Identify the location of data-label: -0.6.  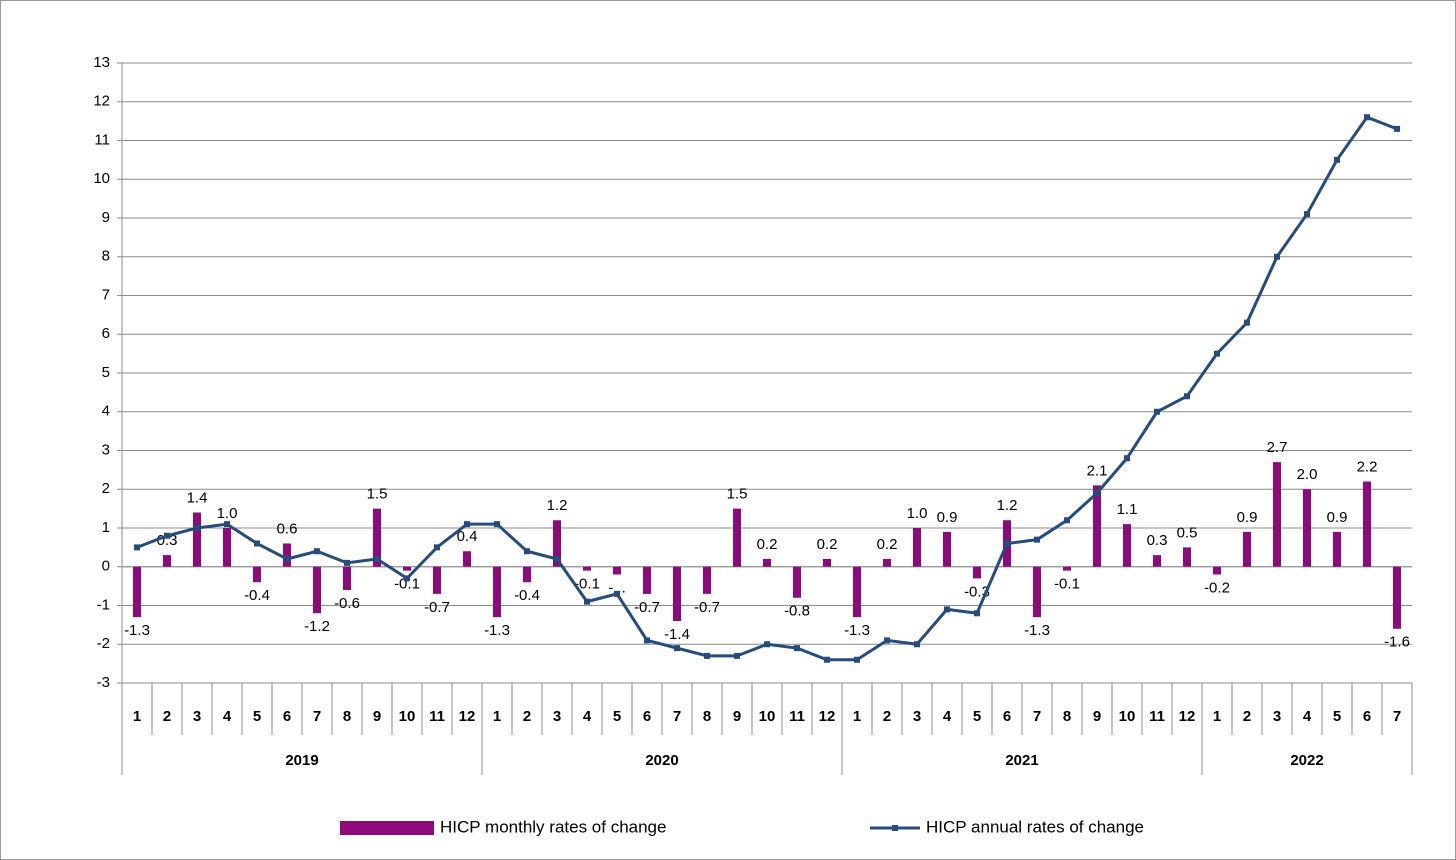
(347, 603).